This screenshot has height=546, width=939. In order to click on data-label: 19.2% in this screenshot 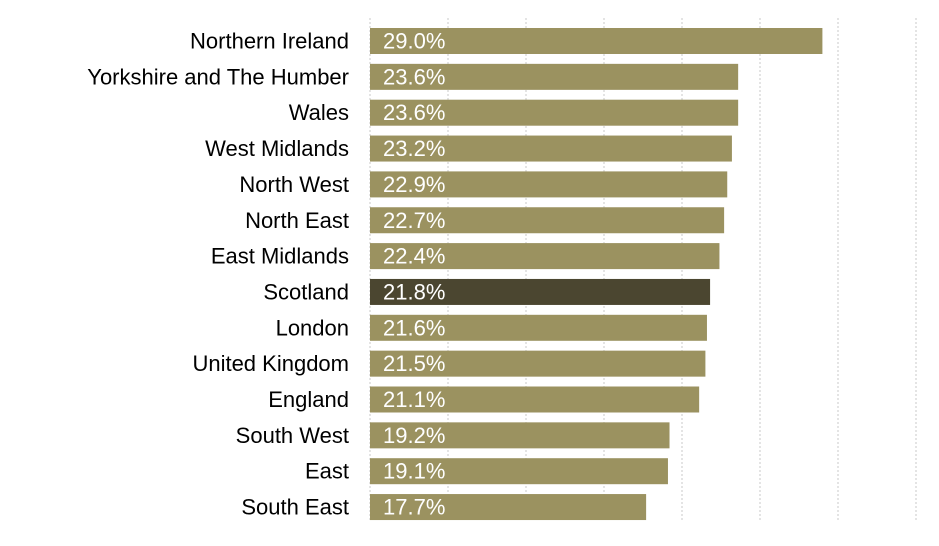, I will do `click(414, 435)`.